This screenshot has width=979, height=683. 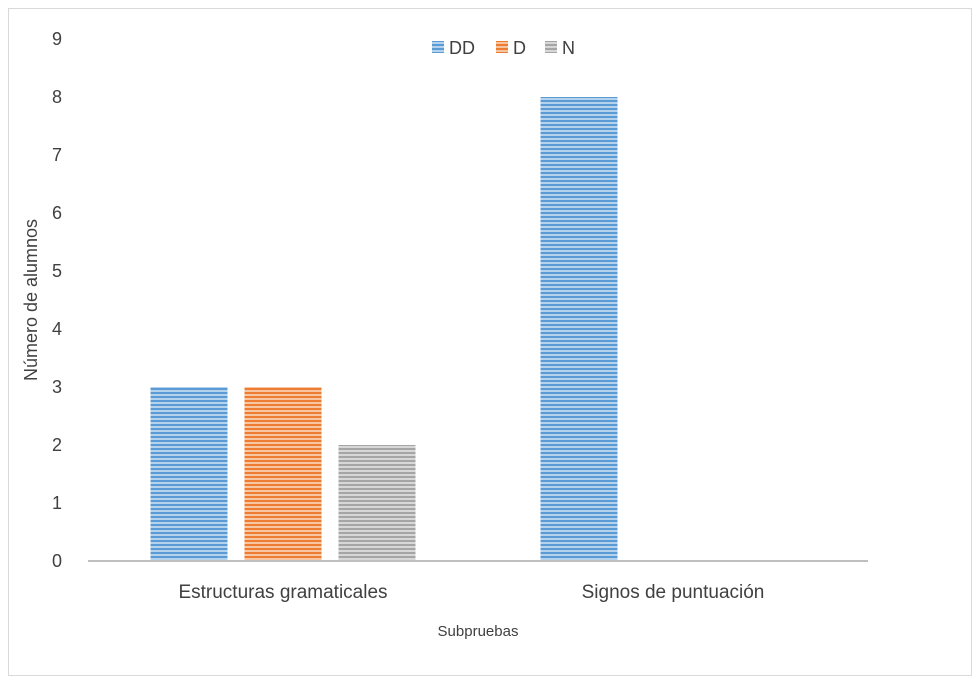 I want to click on y-axis-ticks: 0 1 2 3 4 5 6 7 8 9, so click(x=57, y=300).